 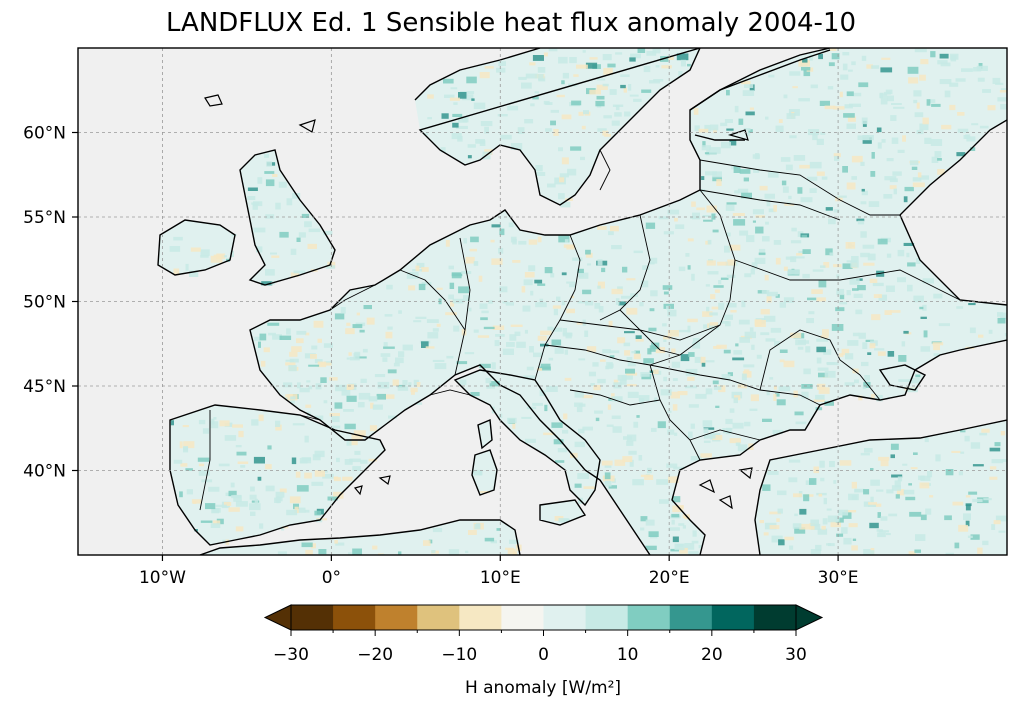 What do you see at coordinates (287, 217) in the screenshot?
I see `coastline-great-britain` at bounding box center [287, 217].